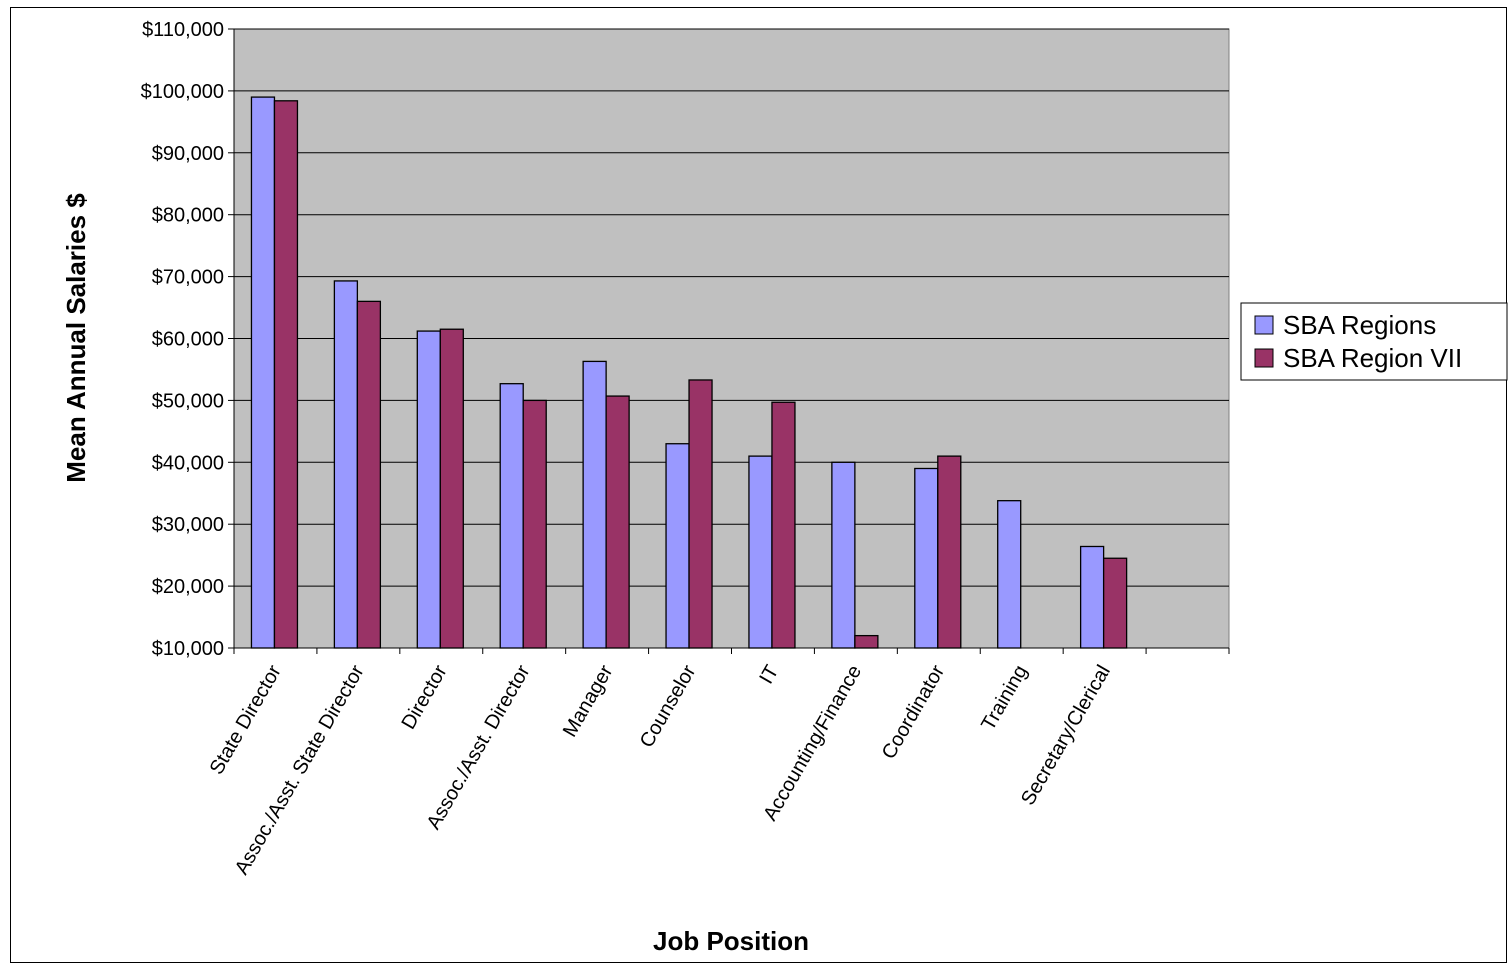 The width and height of the screenshot is (1508, 964). What do you see at coordinates (1004, 698) in the screenshot?
I see `x-tick-label: Training` at bounding box center [1004, 698].